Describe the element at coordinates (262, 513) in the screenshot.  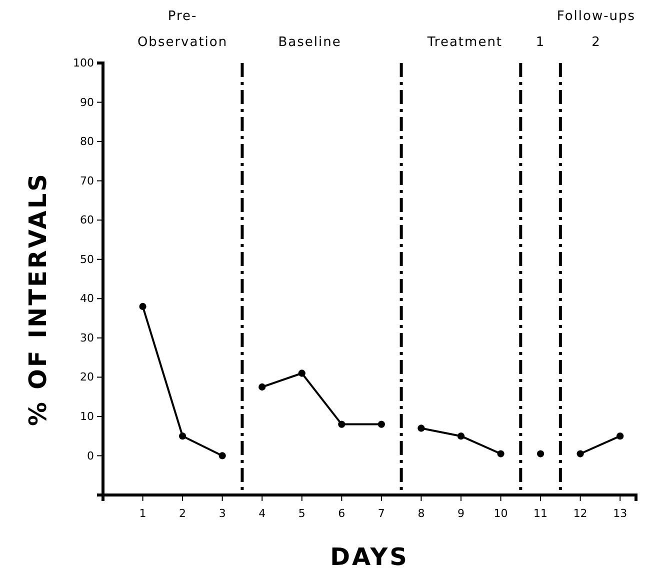
I see `x-tick-label: 4` at that location.